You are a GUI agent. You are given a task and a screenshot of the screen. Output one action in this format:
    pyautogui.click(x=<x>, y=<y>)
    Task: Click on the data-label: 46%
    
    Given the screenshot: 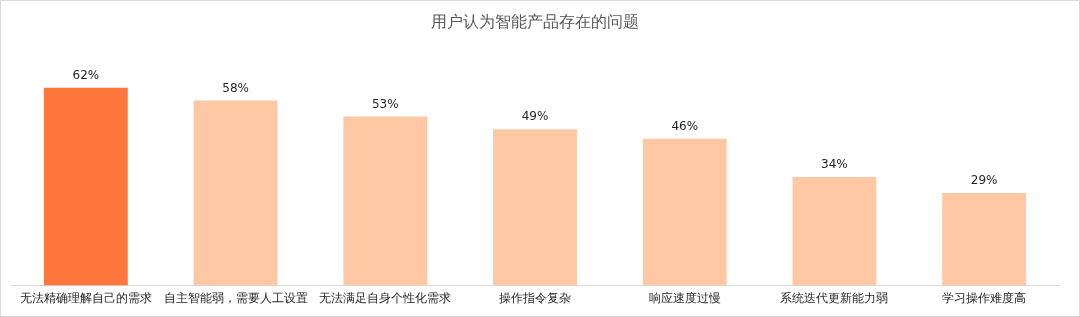 What is the action you would take?
    pyautogui.click(x=685, y=125)
    